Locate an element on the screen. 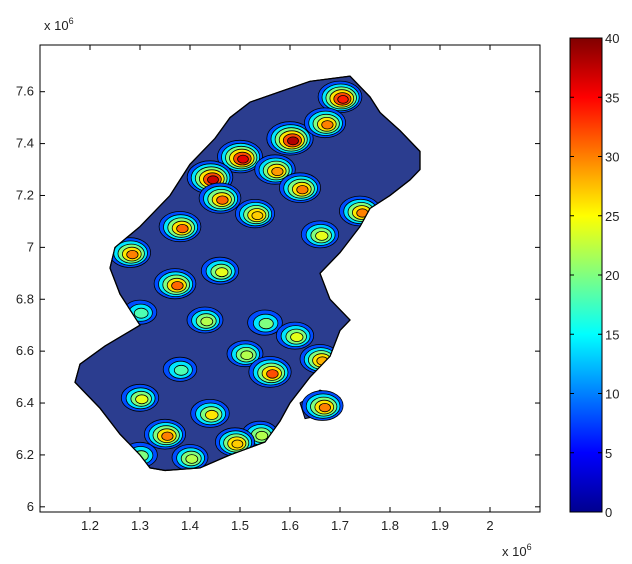 This screenshot has height=564, width=632. x-tick: 2 is located at coordinates (490, 289).